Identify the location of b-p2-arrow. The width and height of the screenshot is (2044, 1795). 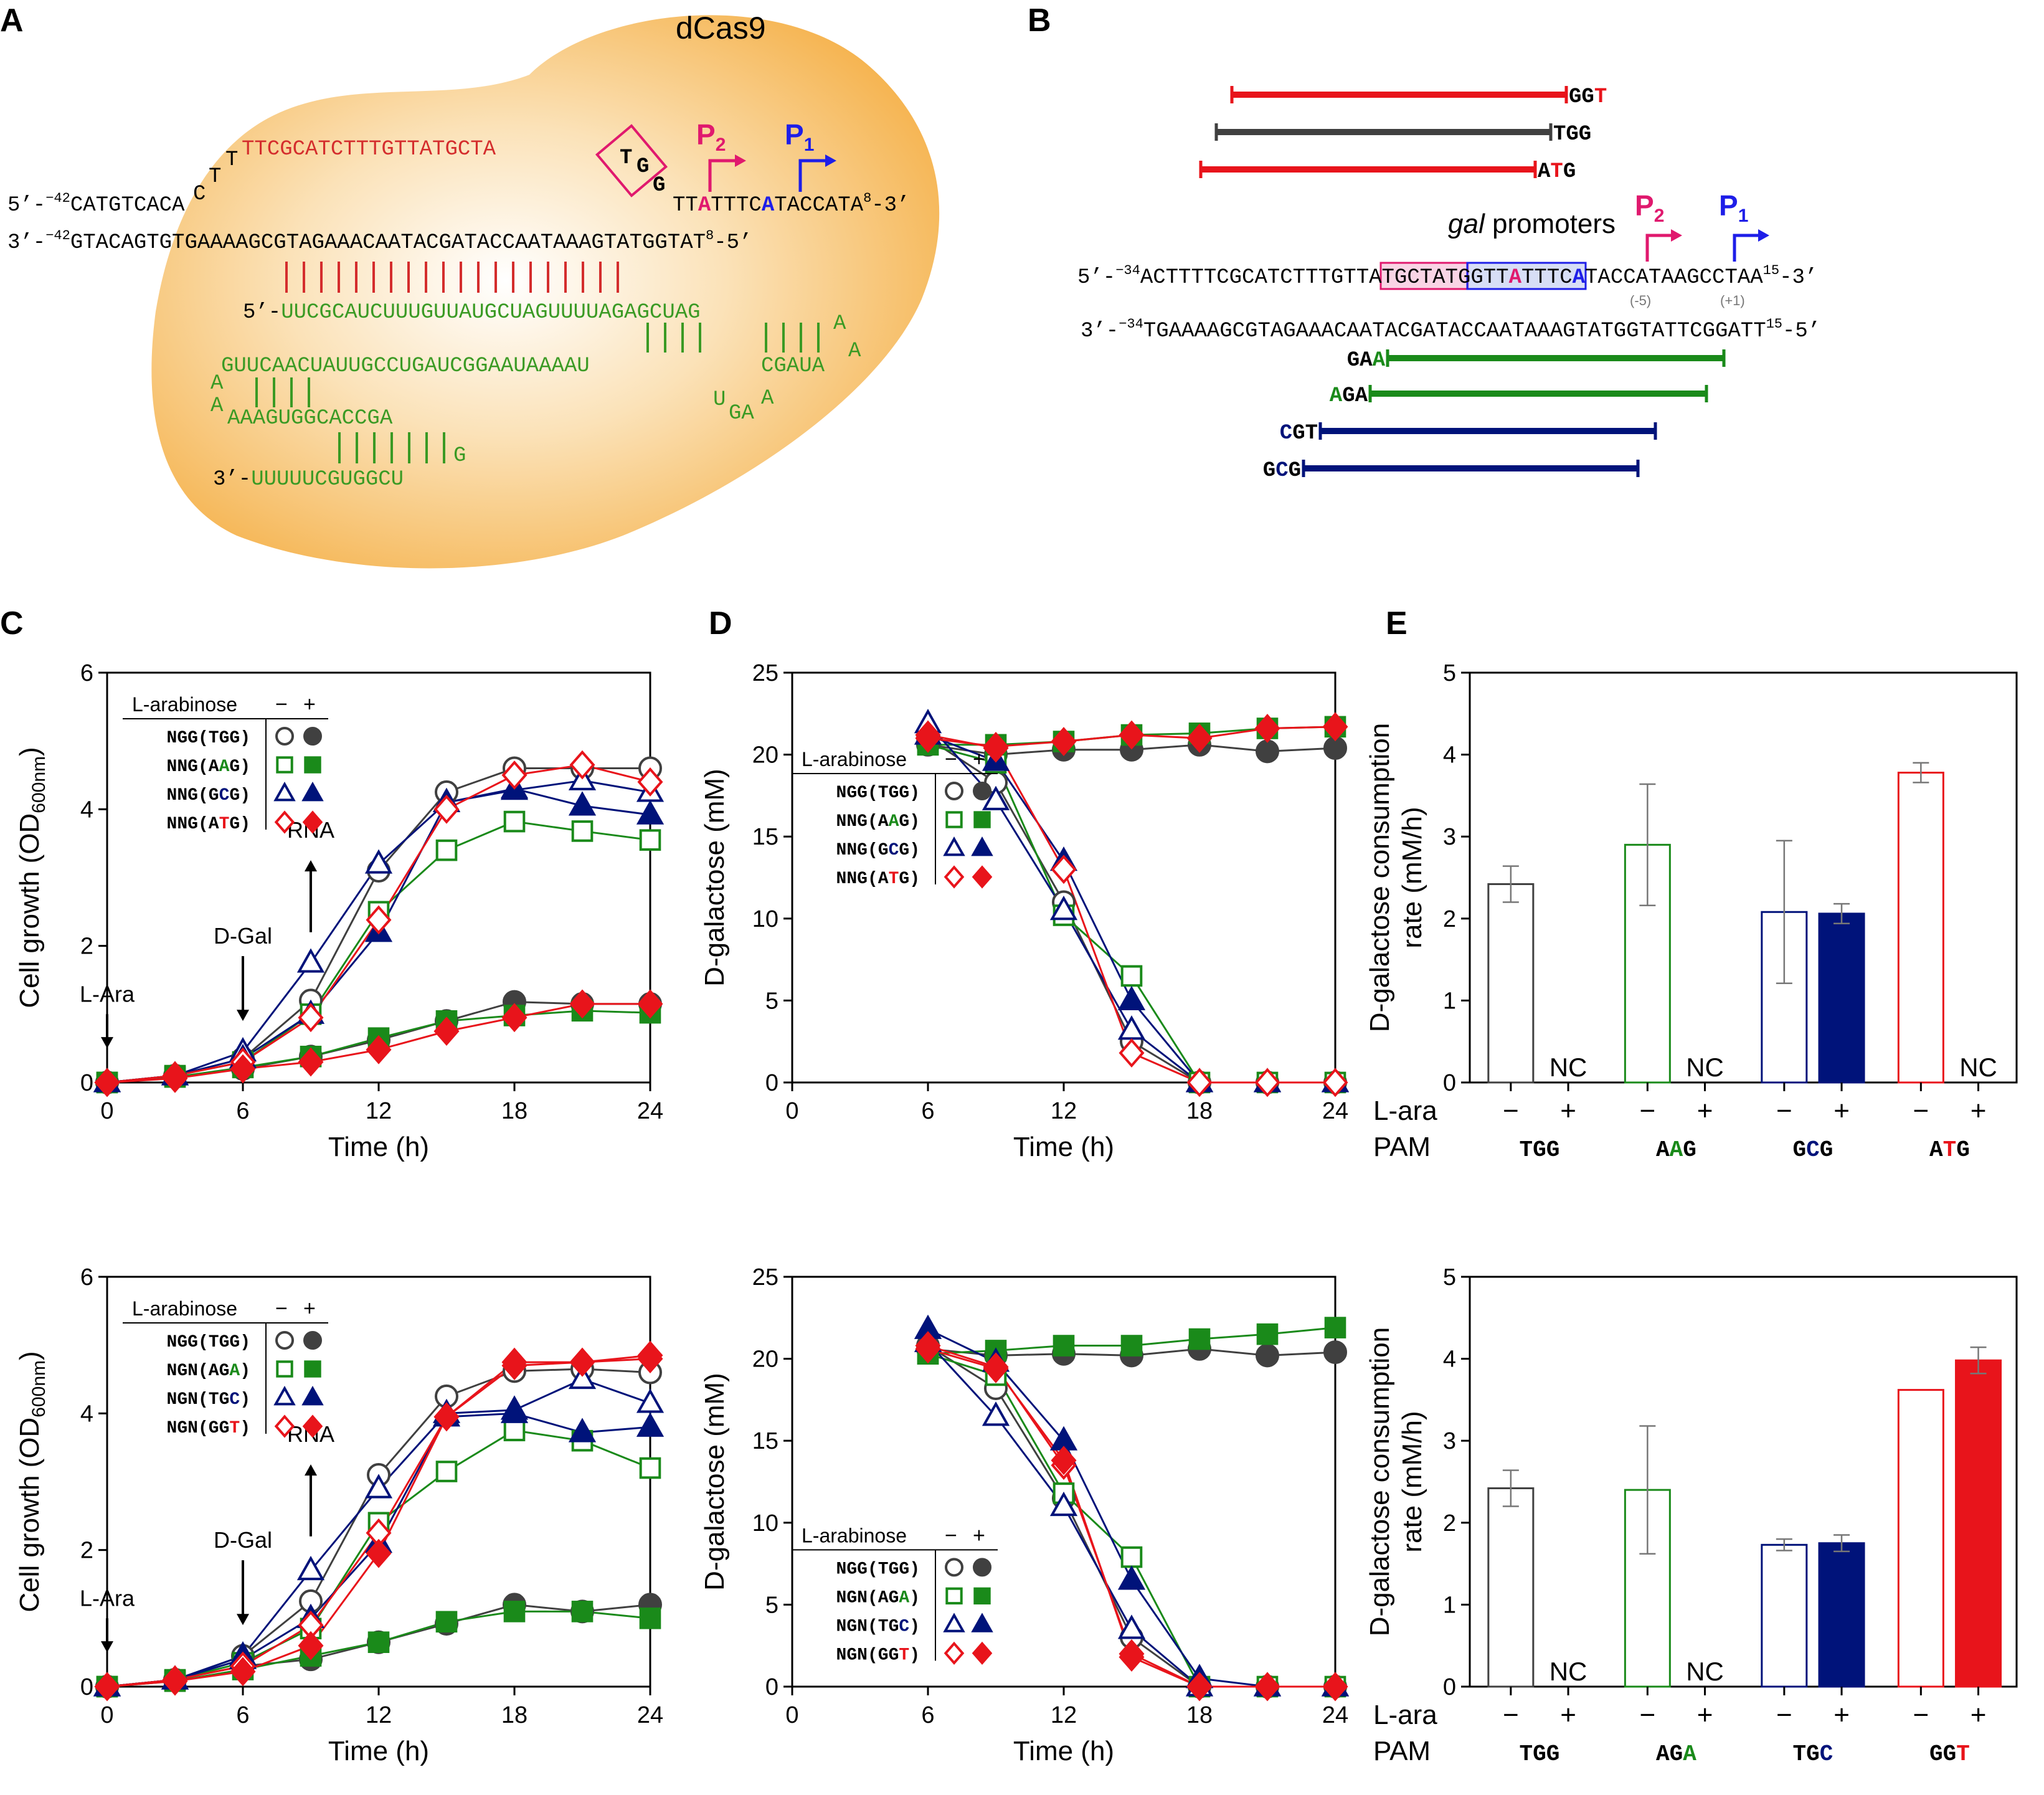
(1659, 248).